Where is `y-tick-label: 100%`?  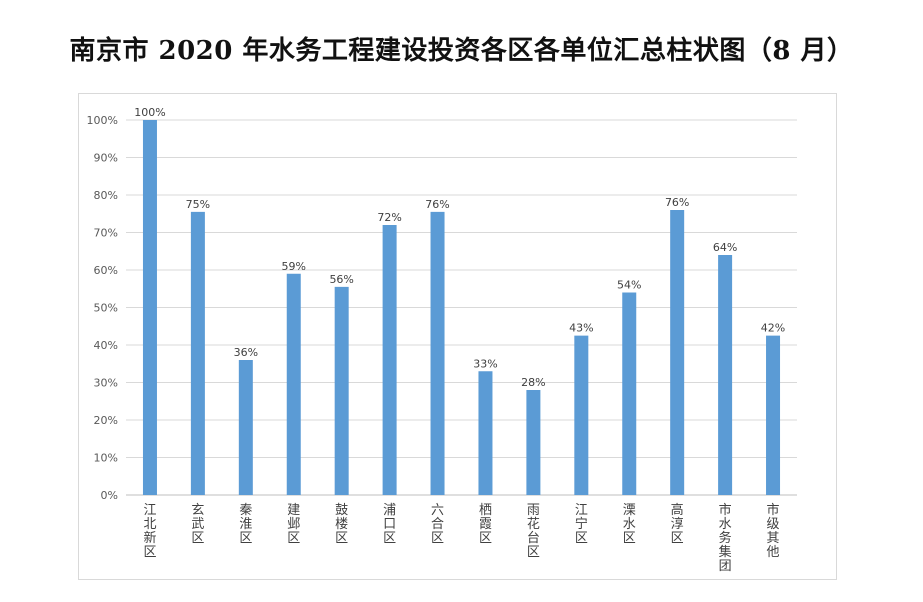 y-tick-label: 100% is located at coordinates (102, 120).